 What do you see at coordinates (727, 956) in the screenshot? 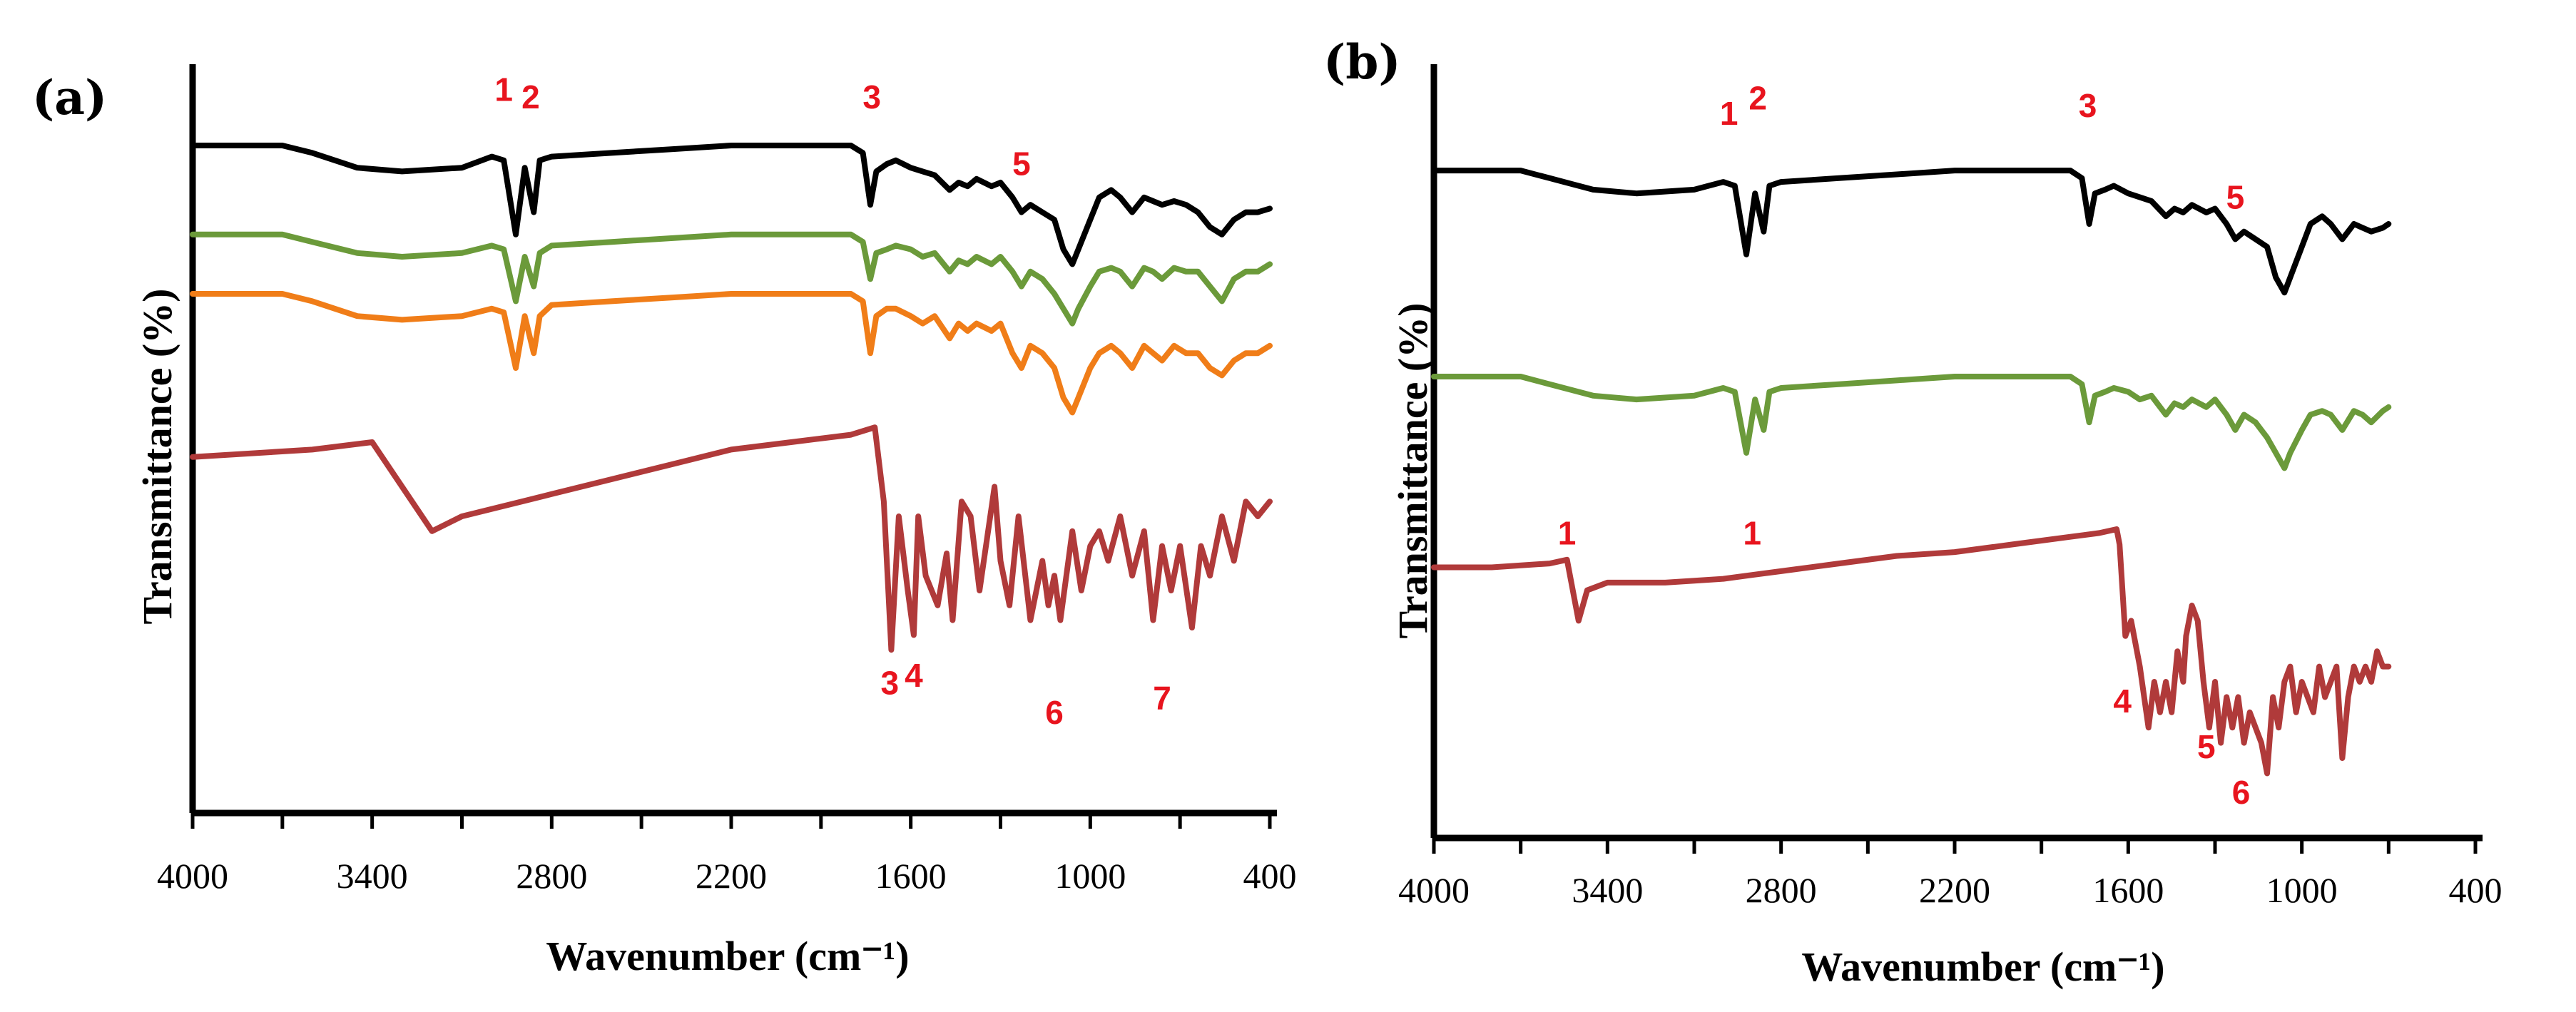
I see `panel-a-x-axis-title: Wavenumber (cm⁻¹)` at bounding box center [727, 956].